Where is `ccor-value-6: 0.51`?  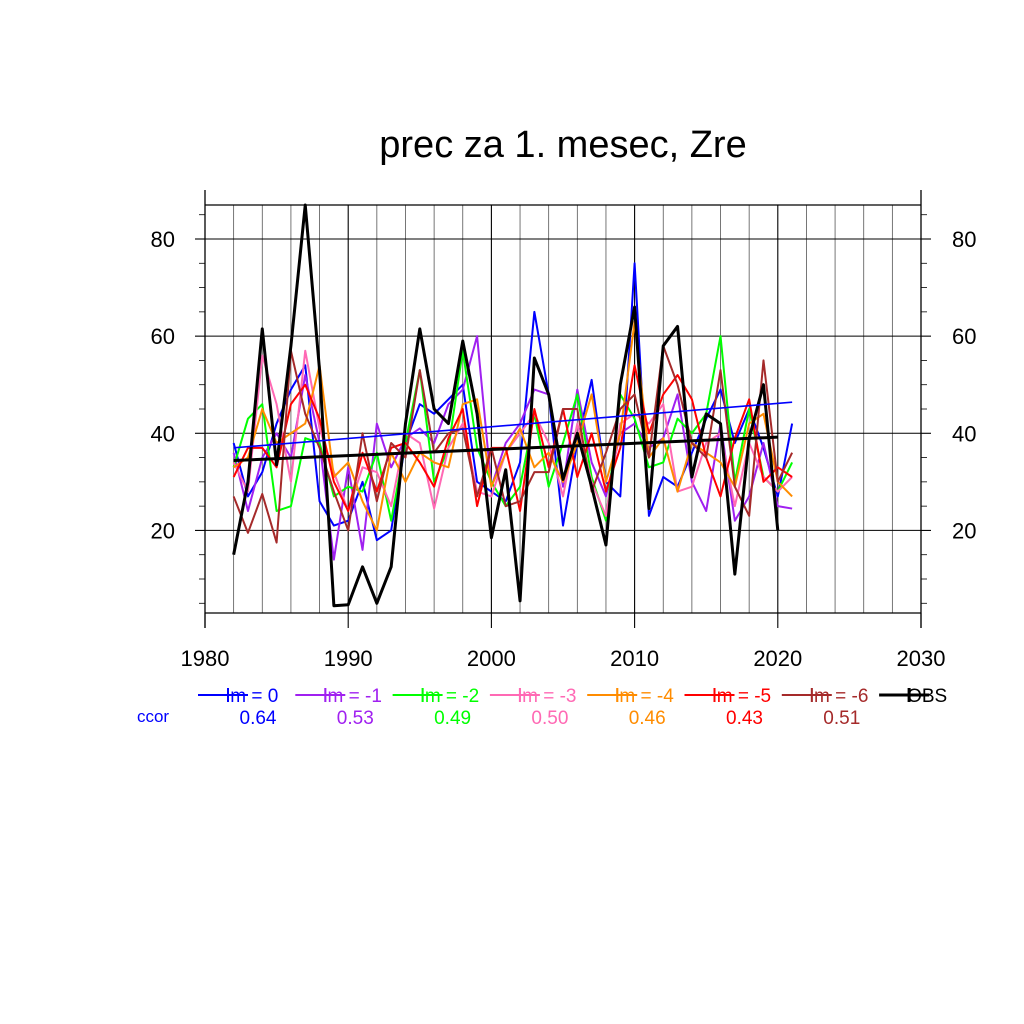
ccor-value-6: 0.51 is located at coordinates (841, 718).